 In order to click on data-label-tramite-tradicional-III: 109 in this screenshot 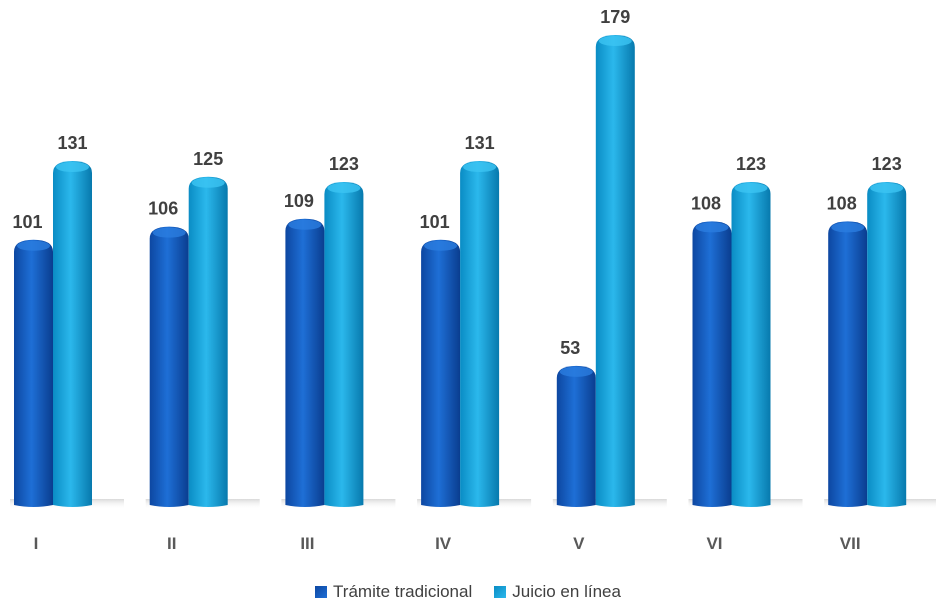, I will do `click(299, 201)`.